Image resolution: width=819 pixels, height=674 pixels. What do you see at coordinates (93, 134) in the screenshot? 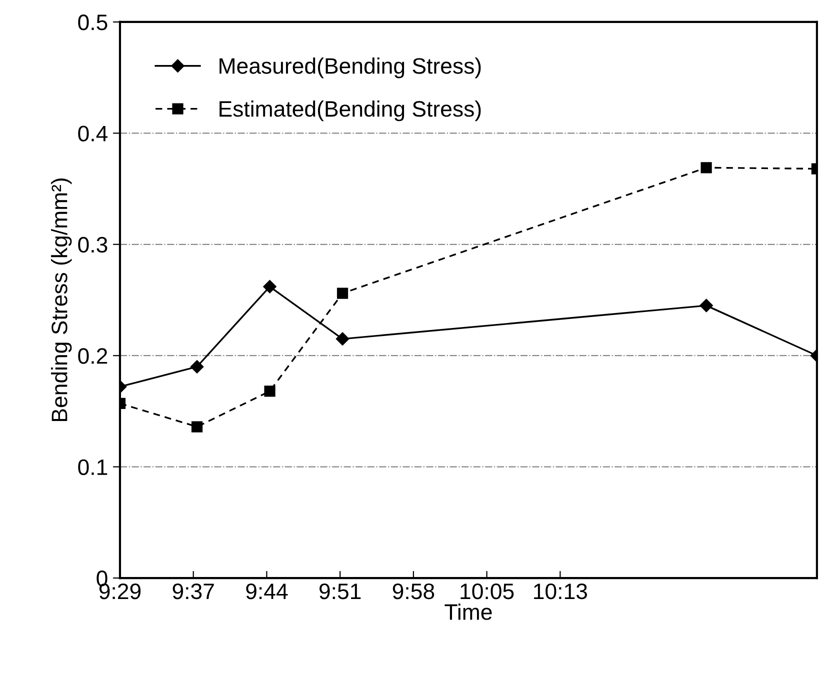
I see `y-tick-label: 0.4` at bounding box center [93, 134].